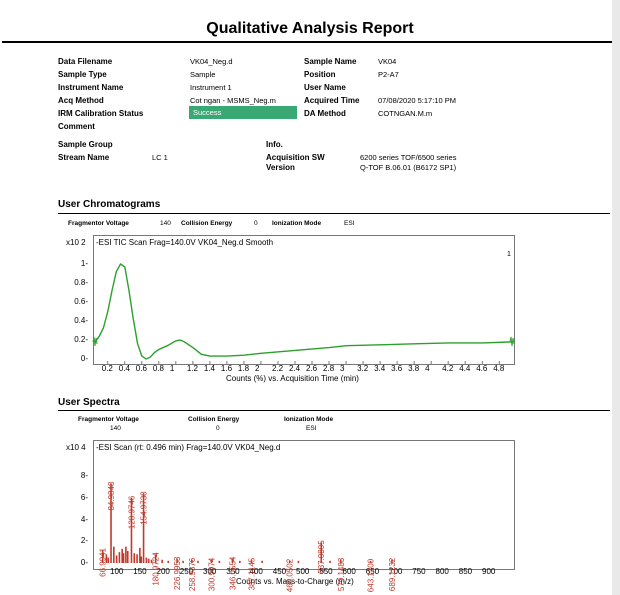 This screenshot has width=620, height=595. I want to click on chromatograms-rule, so click(334, 213).